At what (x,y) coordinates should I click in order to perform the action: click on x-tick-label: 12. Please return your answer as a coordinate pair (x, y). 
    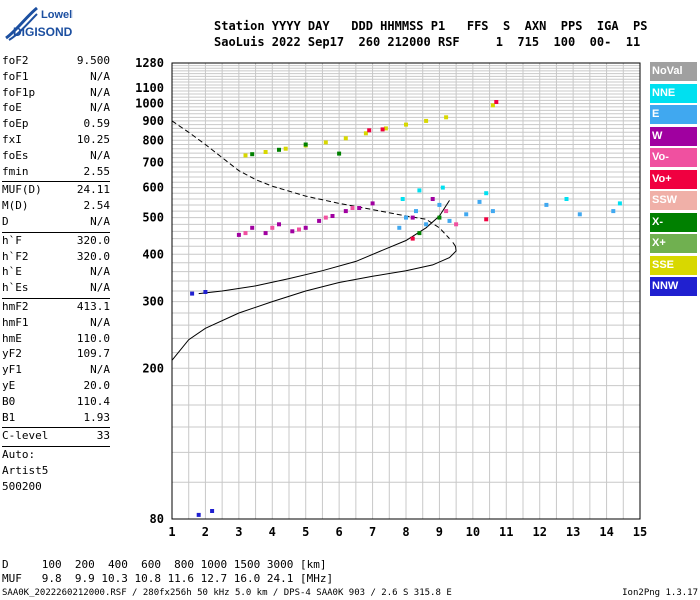
    Looking at the image, I should click on (539, 532).